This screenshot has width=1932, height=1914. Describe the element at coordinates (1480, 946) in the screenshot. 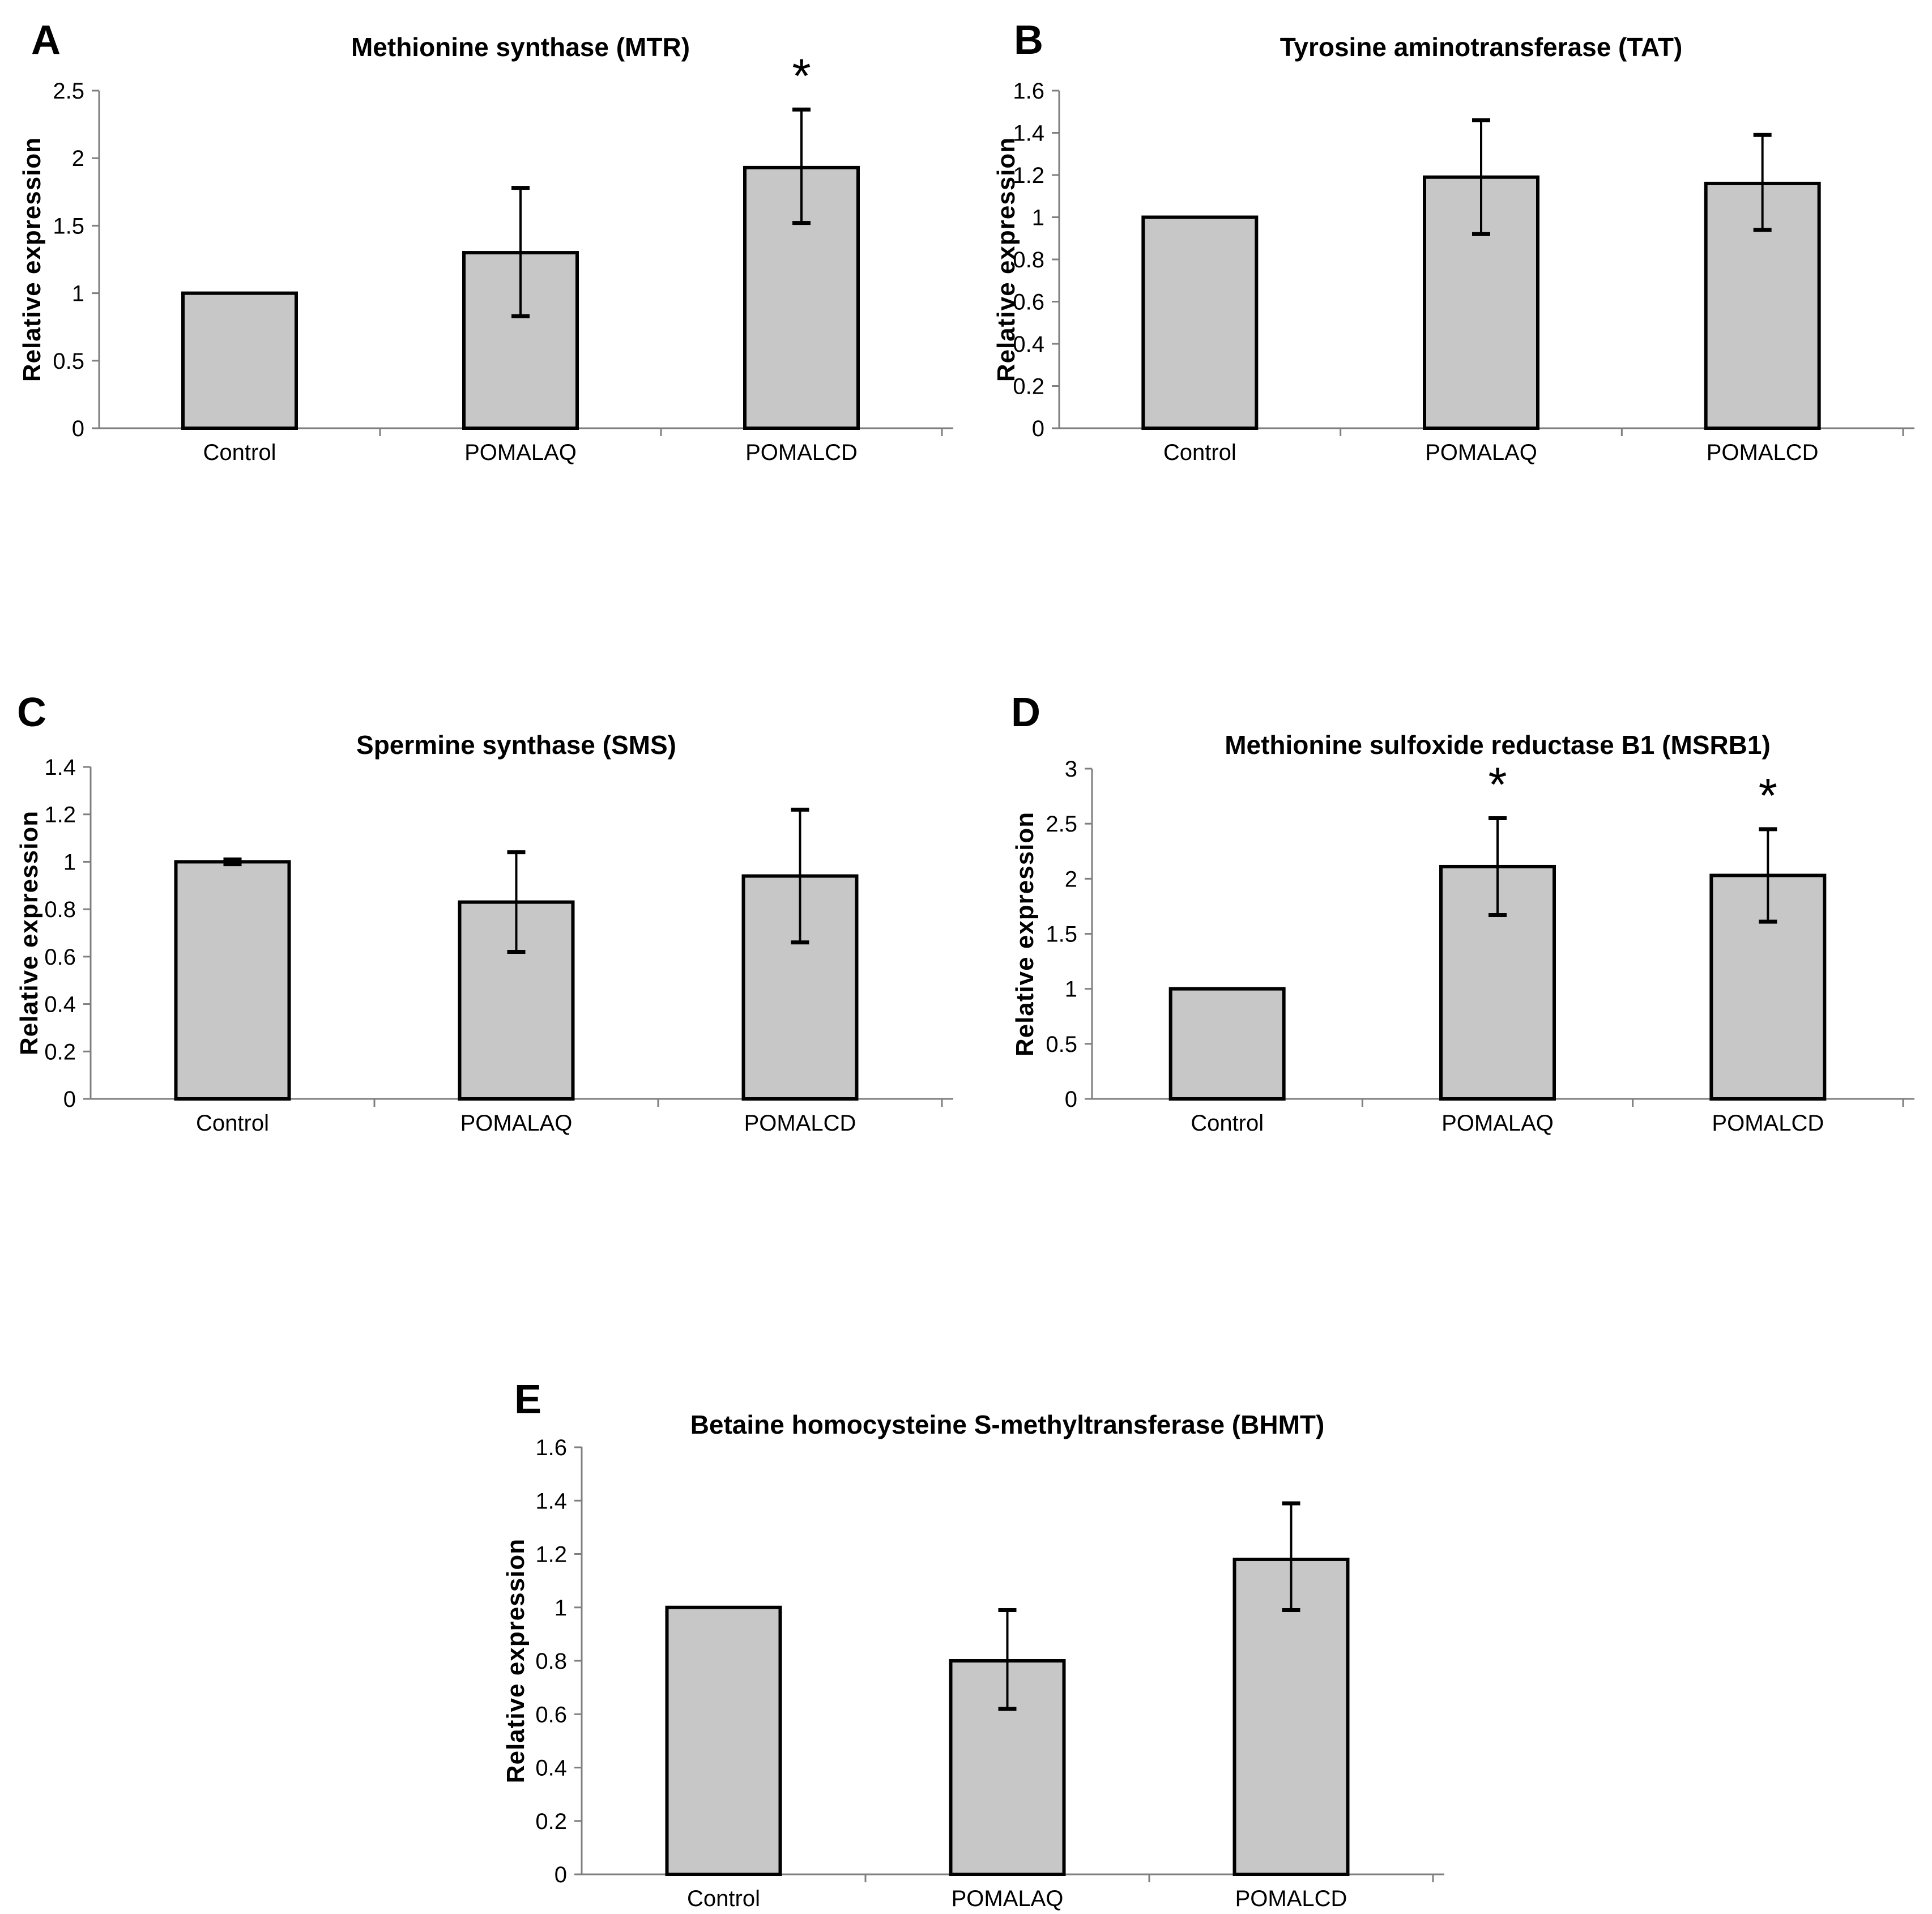

I see `panel-d-chart: 0 0.5 1 1.5 2 2.5 3 Control POMALAQ * POMALCD *` at that location.